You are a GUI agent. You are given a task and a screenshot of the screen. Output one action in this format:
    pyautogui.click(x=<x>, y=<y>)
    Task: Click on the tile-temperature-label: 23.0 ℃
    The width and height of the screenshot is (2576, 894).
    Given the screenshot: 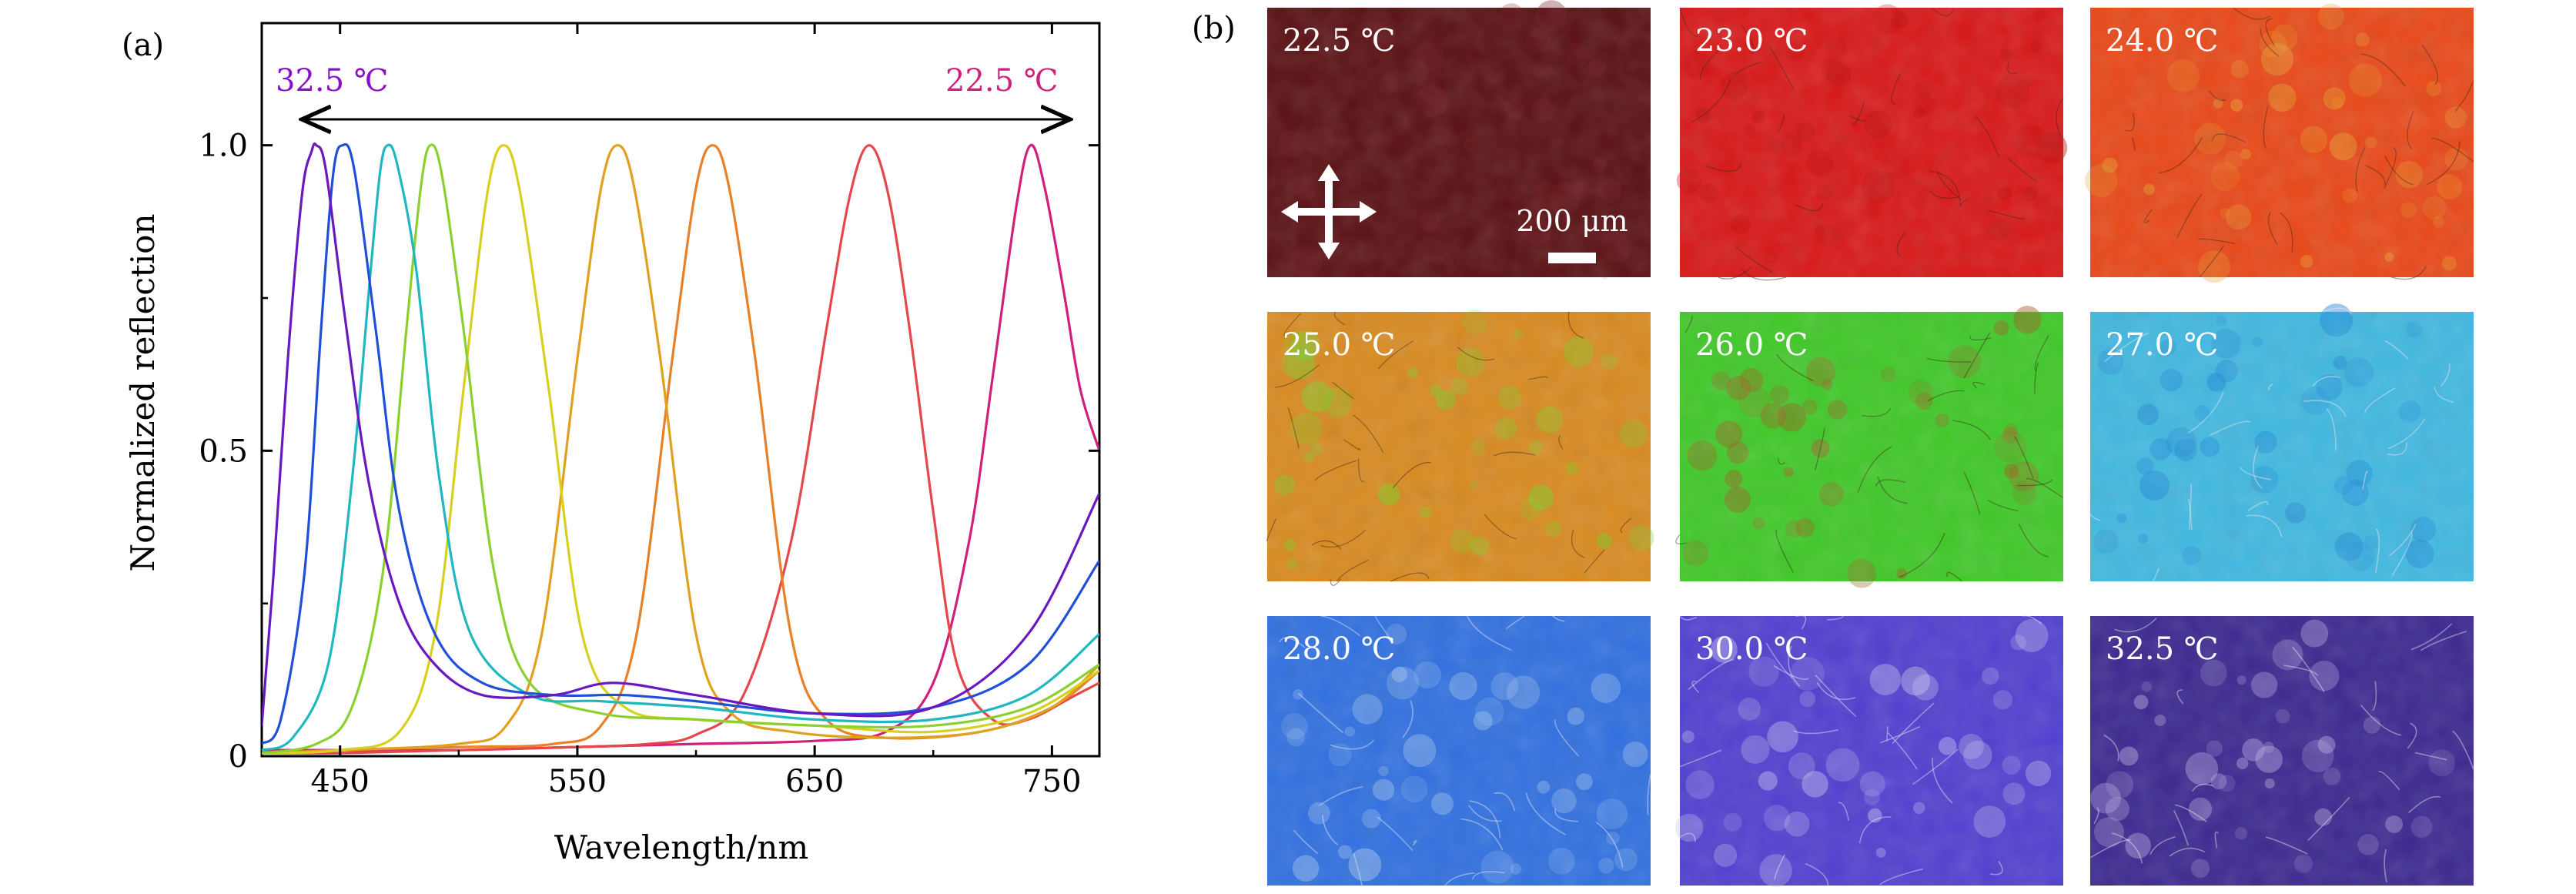 What is the action you would take?
    pyautogui.click(x=1751, y=41)
    